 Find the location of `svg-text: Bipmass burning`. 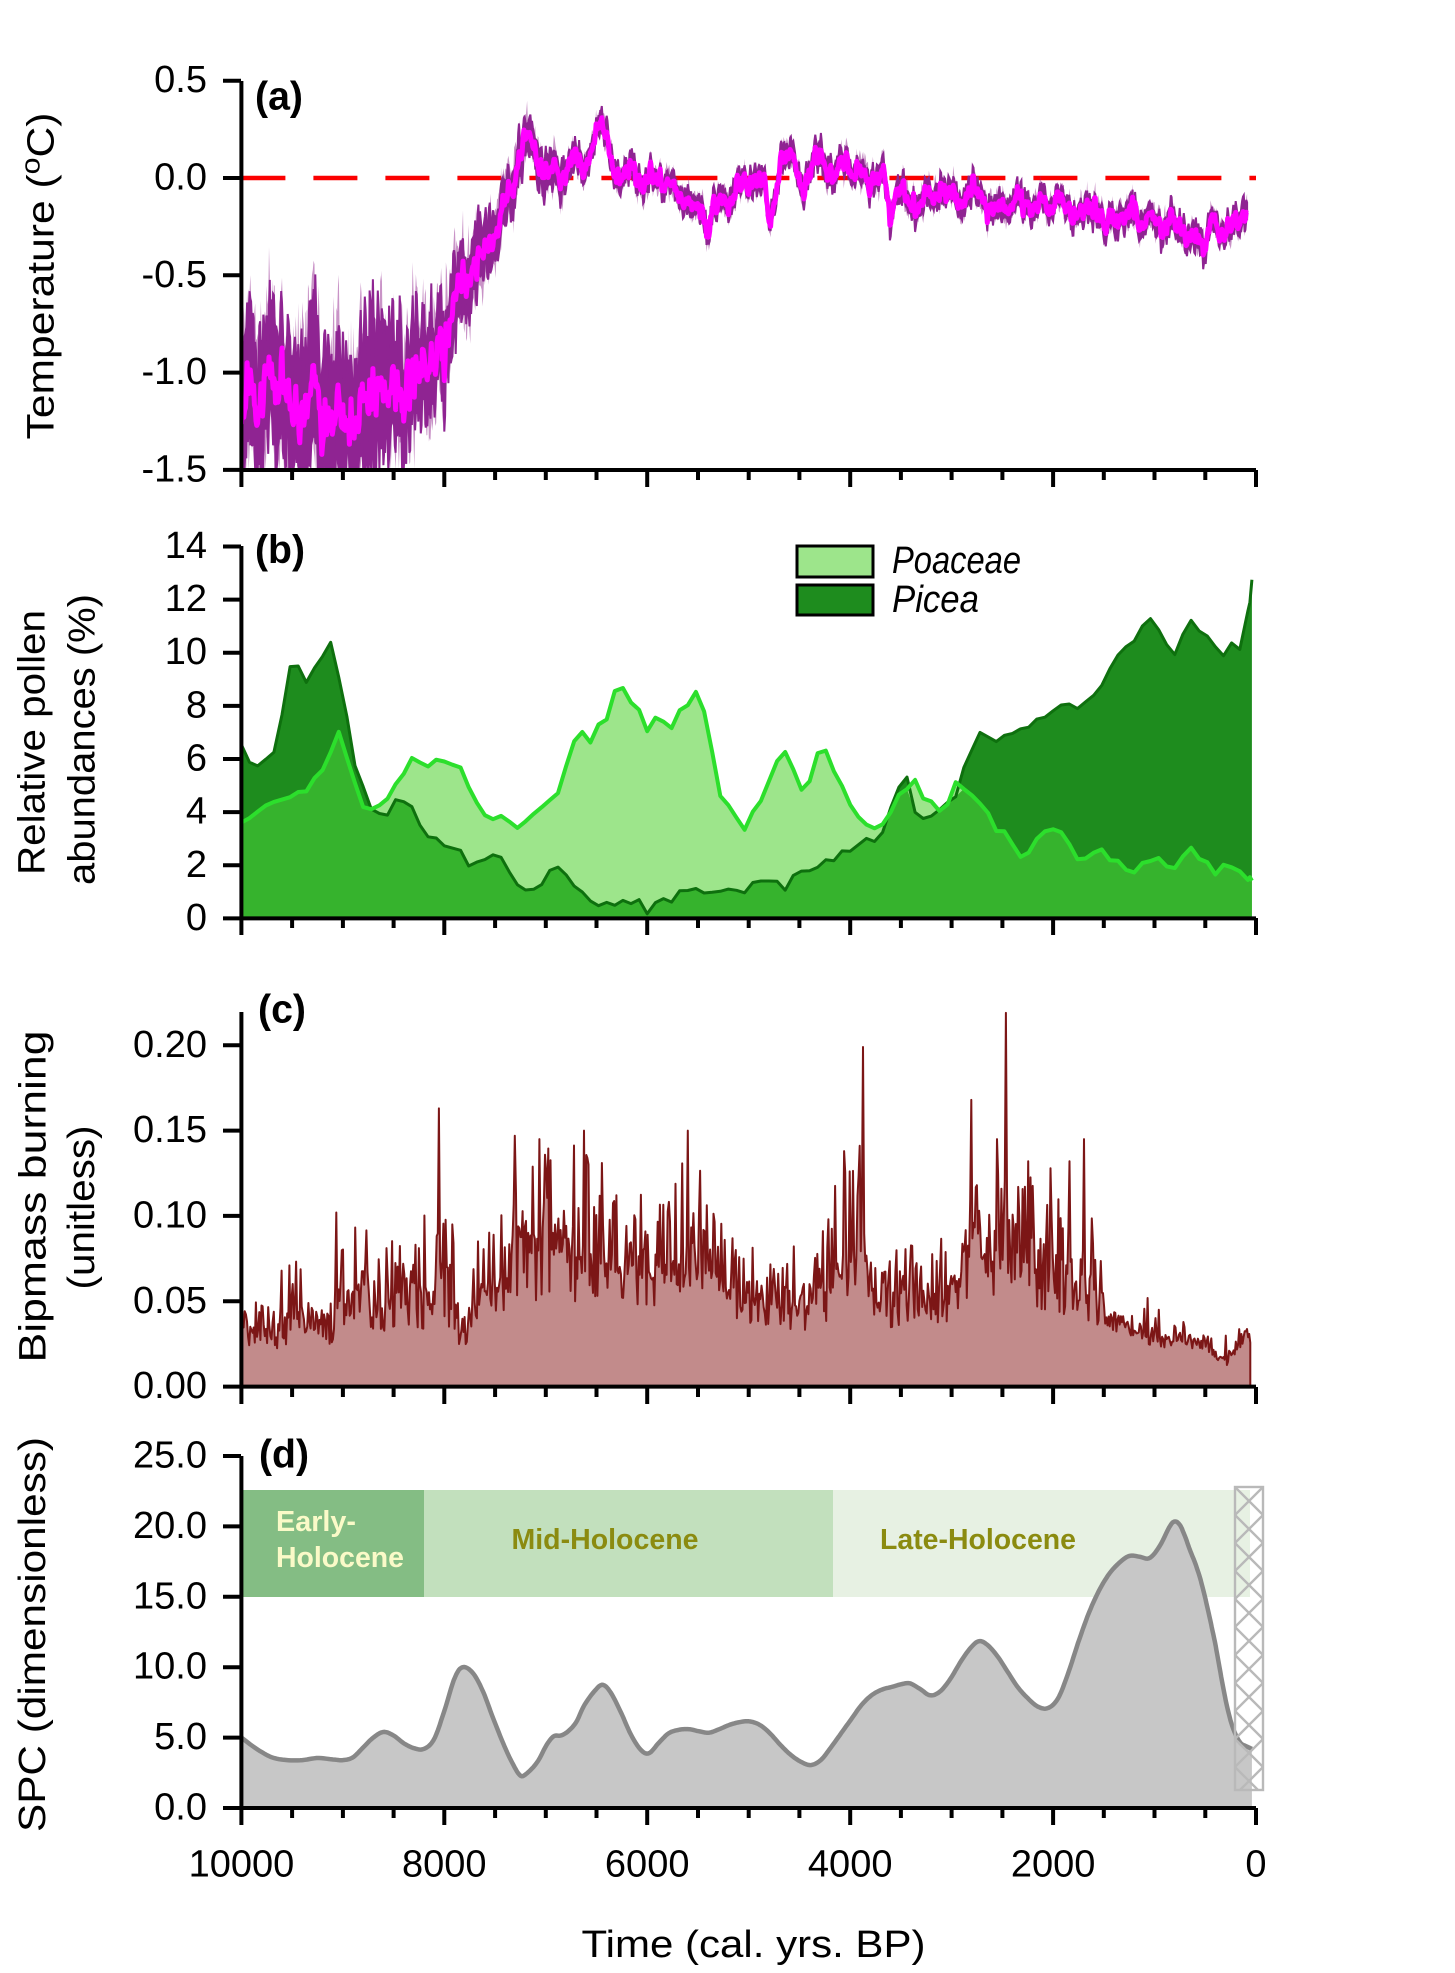

svg-text: Bipmass burning is located at coordinates (34, 1197).